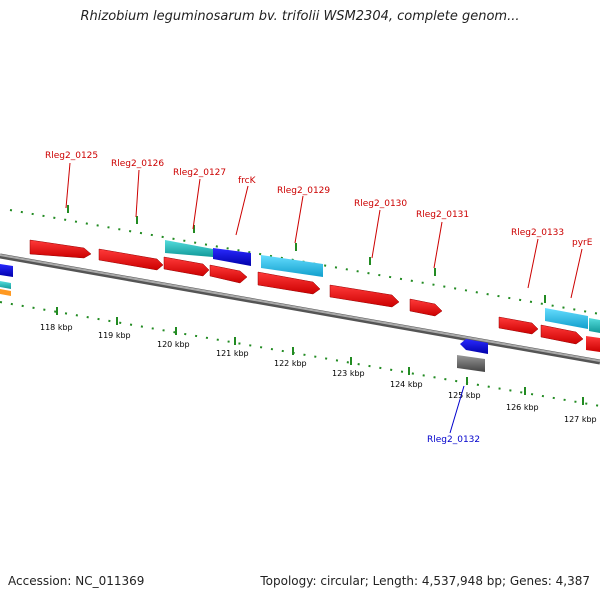 The height and width of the screenshot is (600, 600). What do you see at coordinates (232, 353) in the screenshot?
I see `scale-label: 121 kbp` at bounding box center [232, 353].